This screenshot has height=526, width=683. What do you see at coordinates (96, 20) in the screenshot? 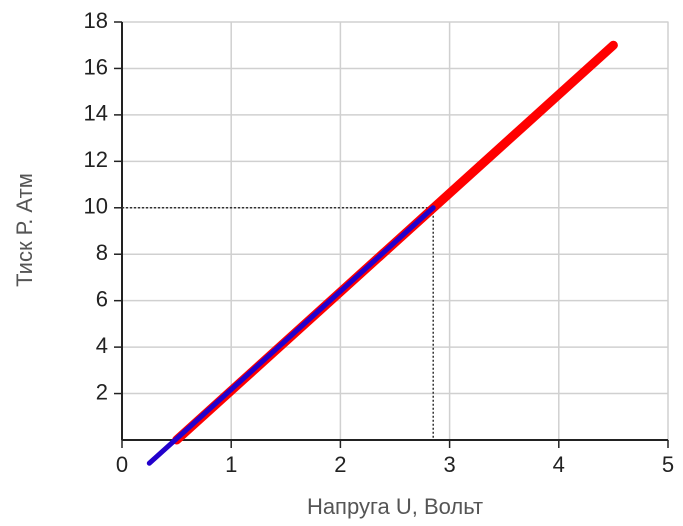
I see `y-tick-label: 18` at bounding box center [96, 20].